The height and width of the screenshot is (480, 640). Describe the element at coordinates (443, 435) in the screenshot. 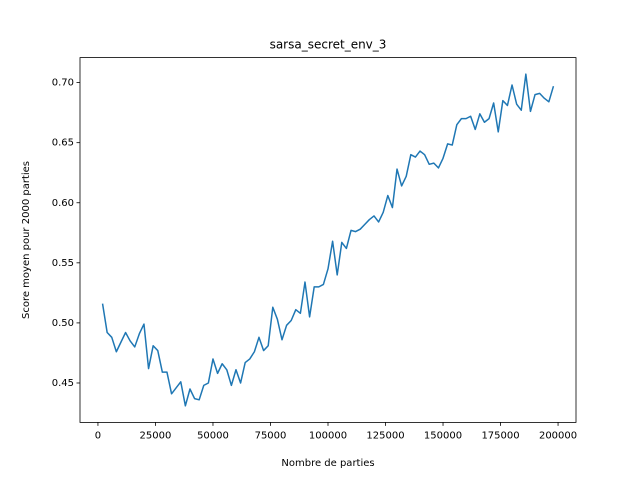

I see `x-tick-label: 150000` at that location.